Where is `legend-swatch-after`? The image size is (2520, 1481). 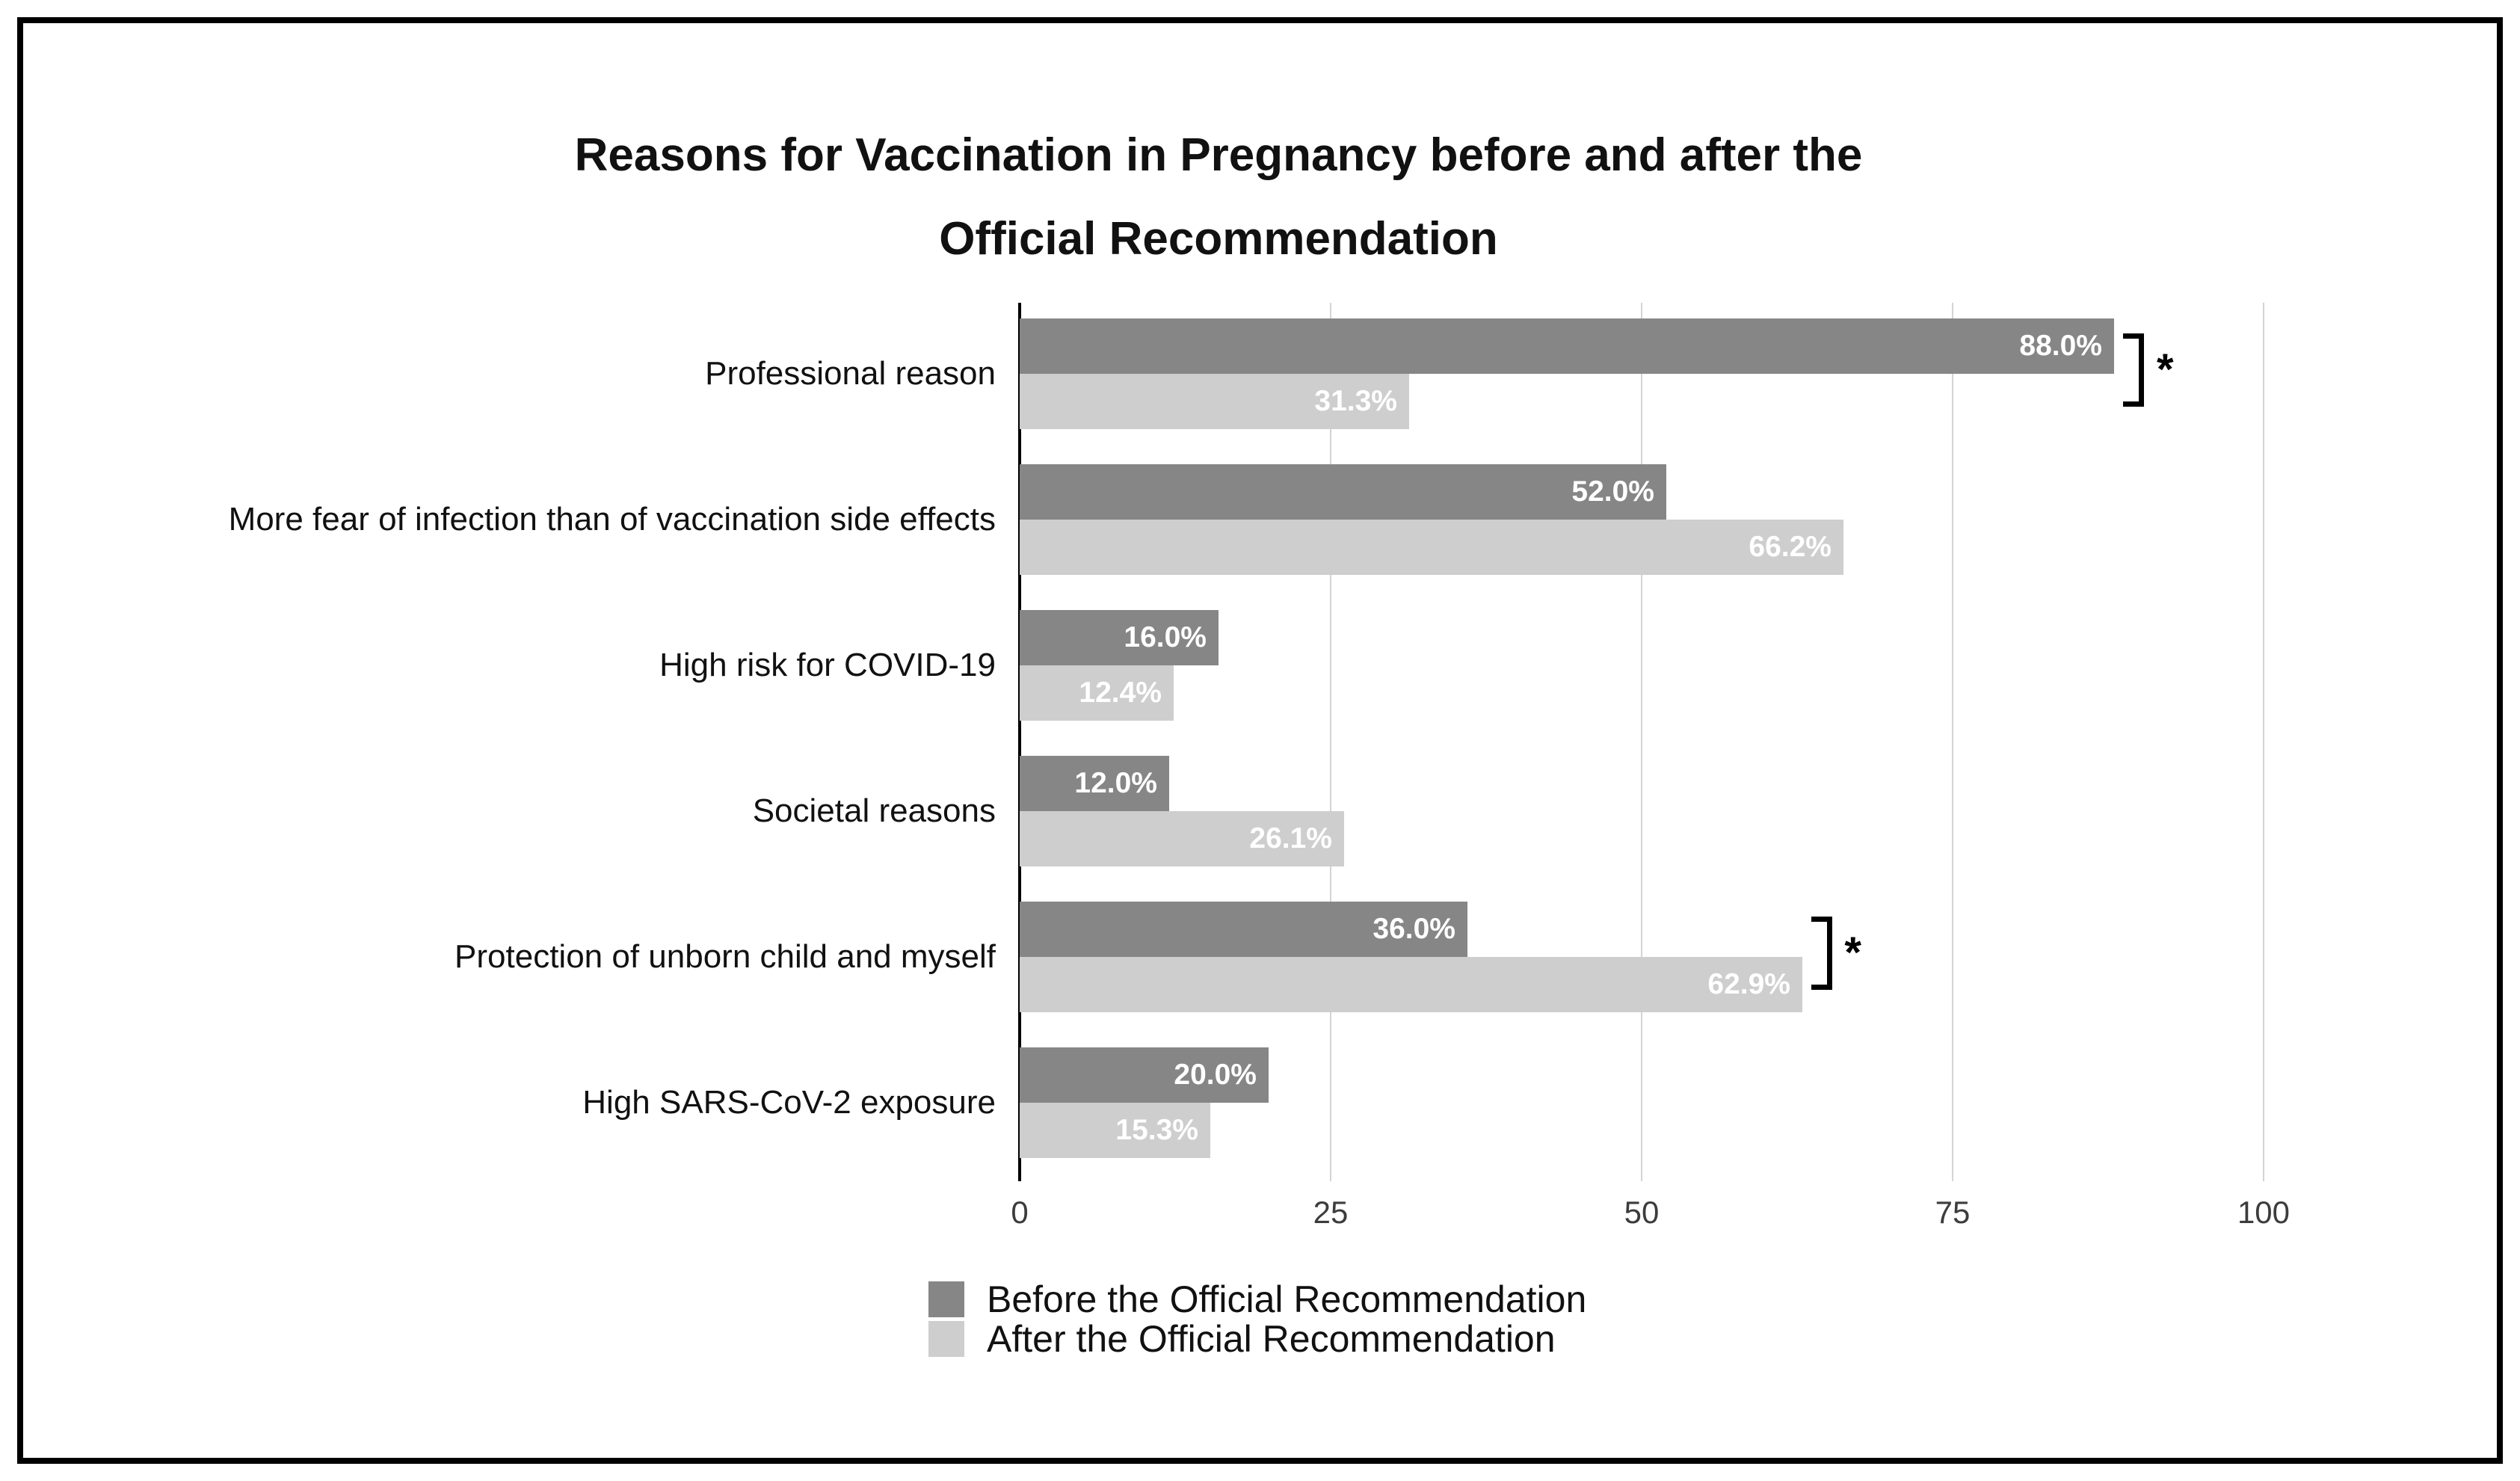
legend-swatch-after is located at coordinates (946, 1339).